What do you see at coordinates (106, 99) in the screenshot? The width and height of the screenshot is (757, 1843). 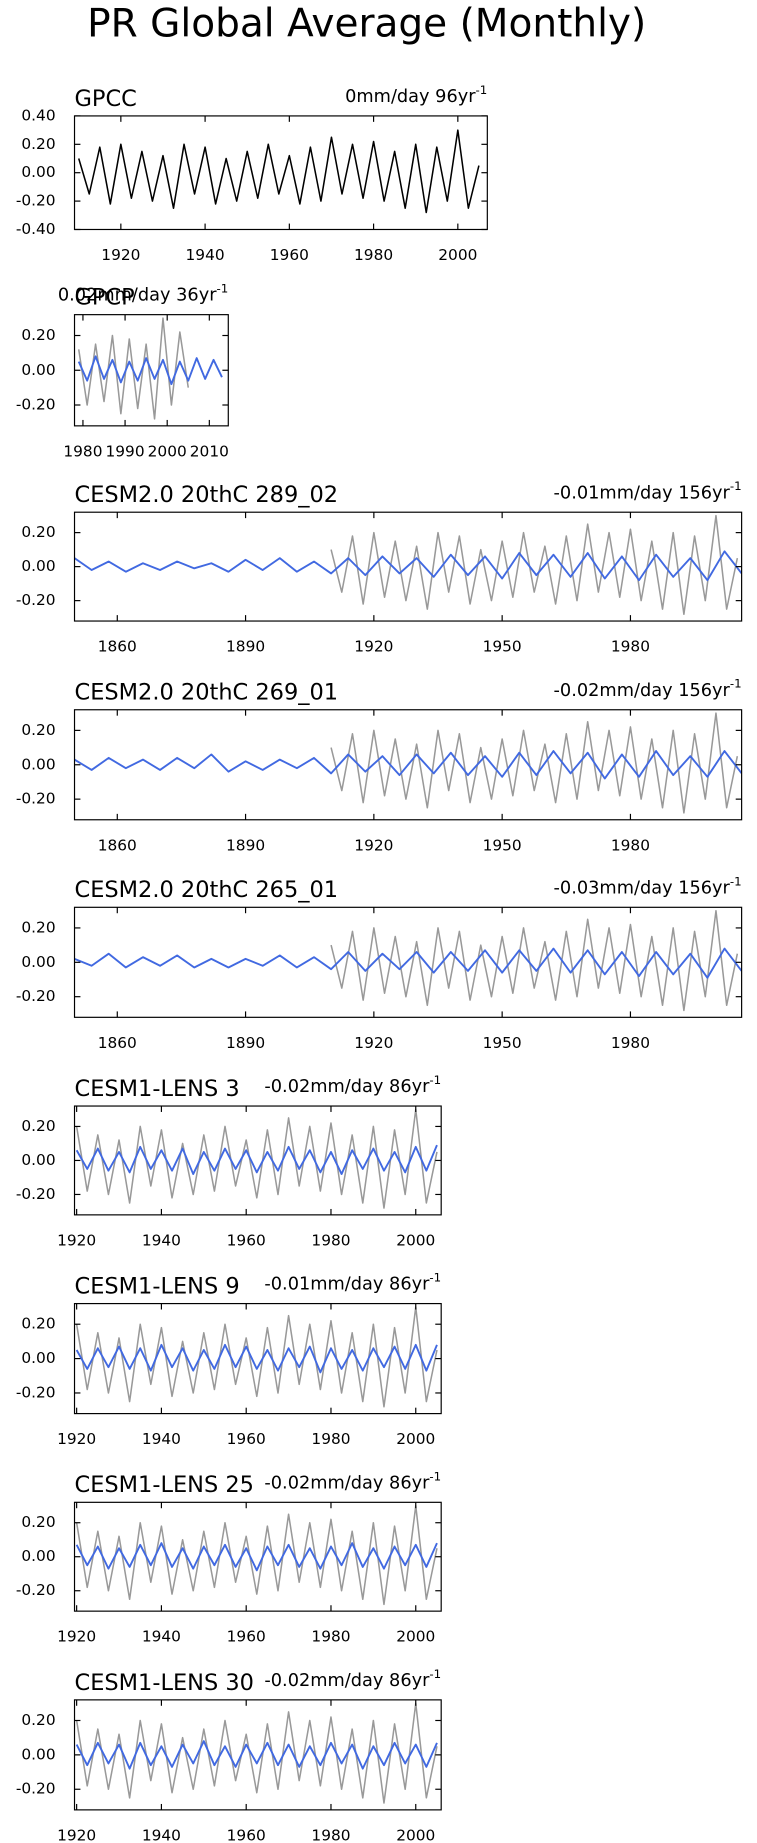 I see `panel-title: GPCC` at bounding box center [106, 99].